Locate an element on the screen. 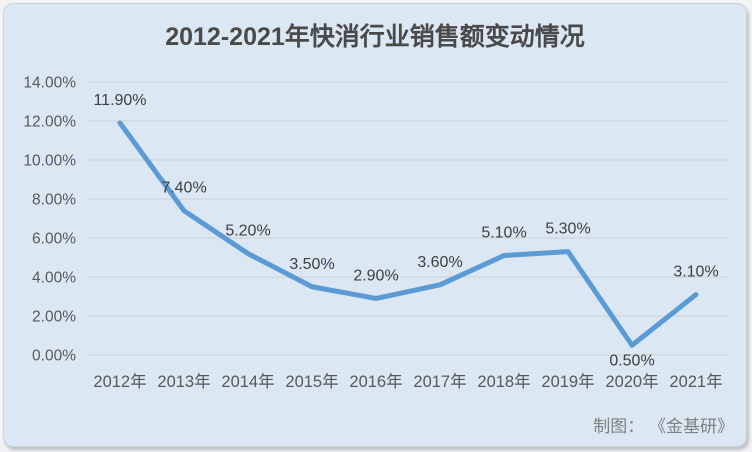  x-tick-label: 2019年 is located at coordinates (567, 381).